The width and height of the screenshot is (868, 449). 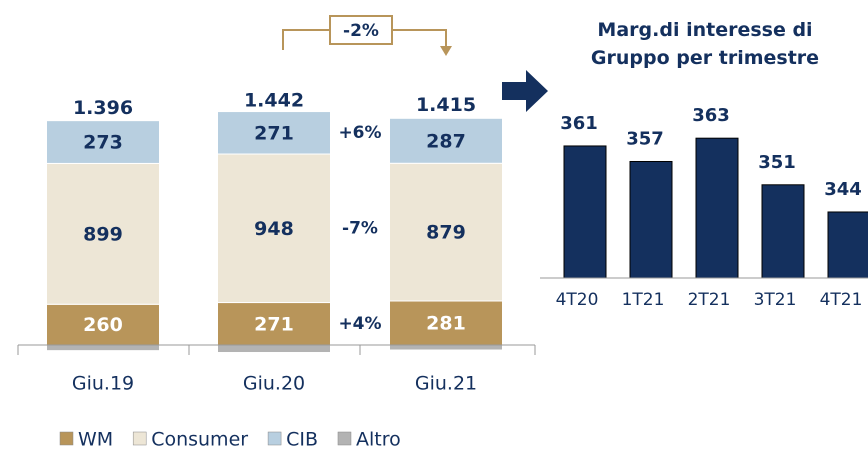 I want to click on total-label: 1.396, so click(x=103, y=108).